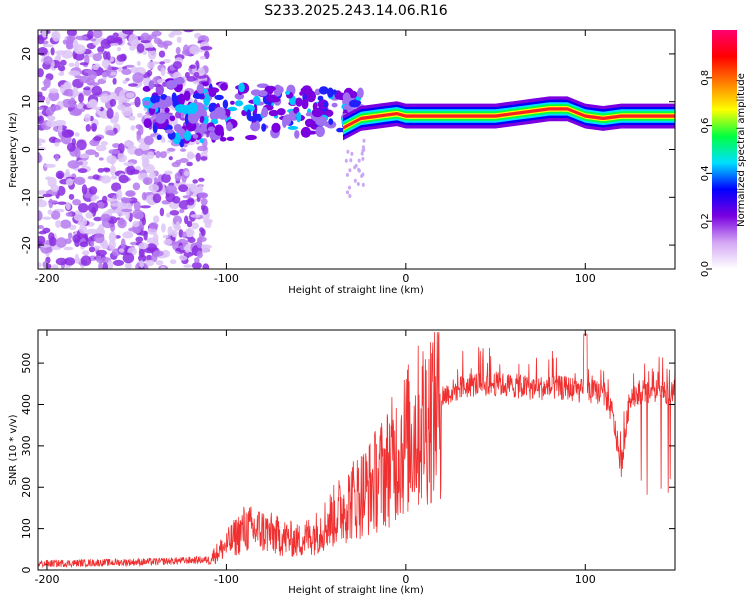 The height and width of the screenshot is (600, 750). Describe the element at coordinates (226, 579) in the screenshot. I see `x-tick-label: -100` at that location.